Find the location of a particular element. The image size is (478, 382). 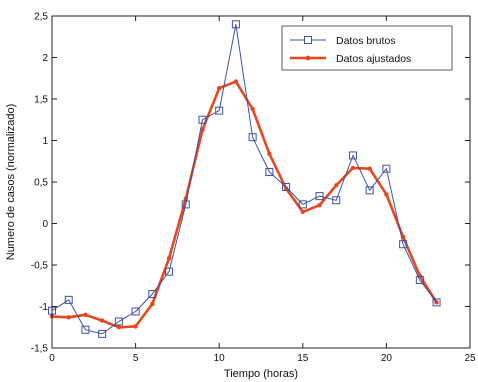

y-tick-label: 0 is located at coordinates (45, 224).